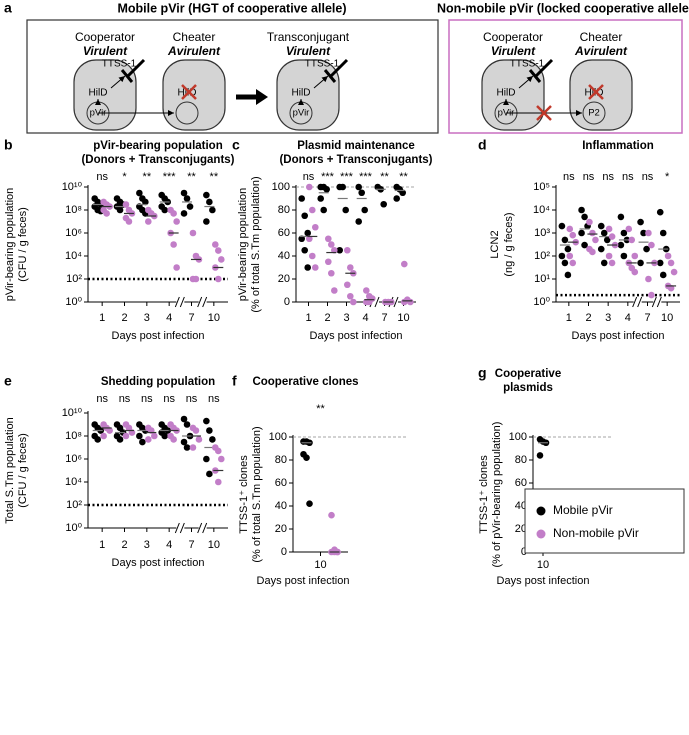 The image size is (689, 735). Describe the element at coordinates (194, 51) in the screenshot. I see `cell-trait: Avirulent` at that location.